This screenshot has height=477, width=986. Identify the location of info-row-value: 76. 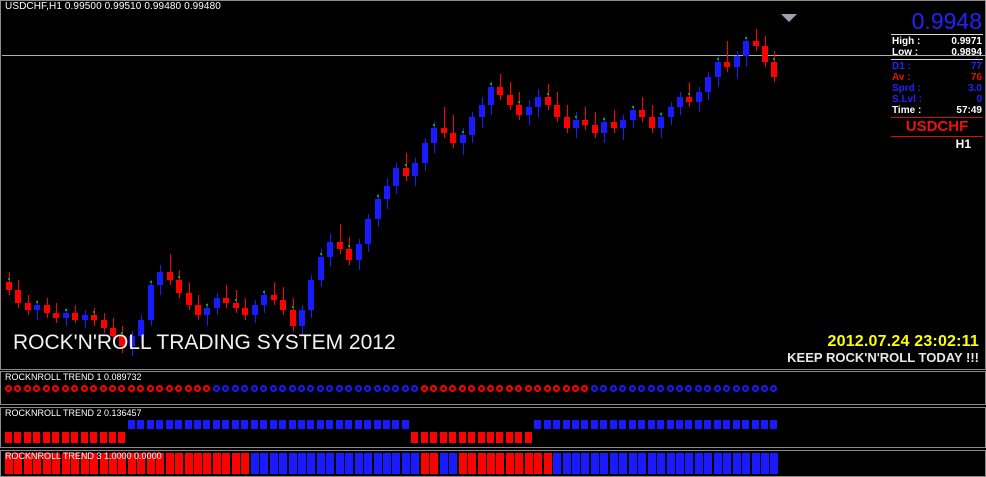
(976, 77).